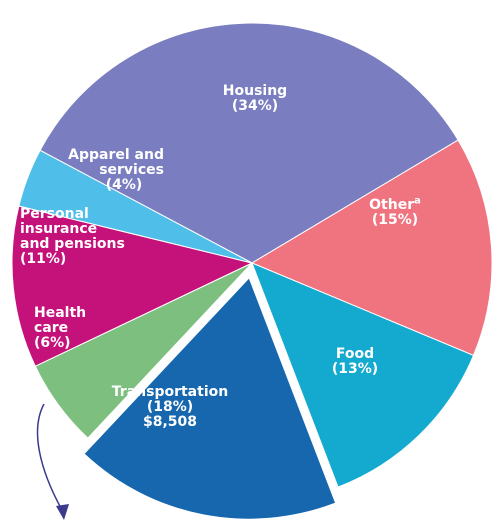 Image resolution: width=494 pixels, height=528 pixels. I want to click on value-label: (6%), so click(52, 343).